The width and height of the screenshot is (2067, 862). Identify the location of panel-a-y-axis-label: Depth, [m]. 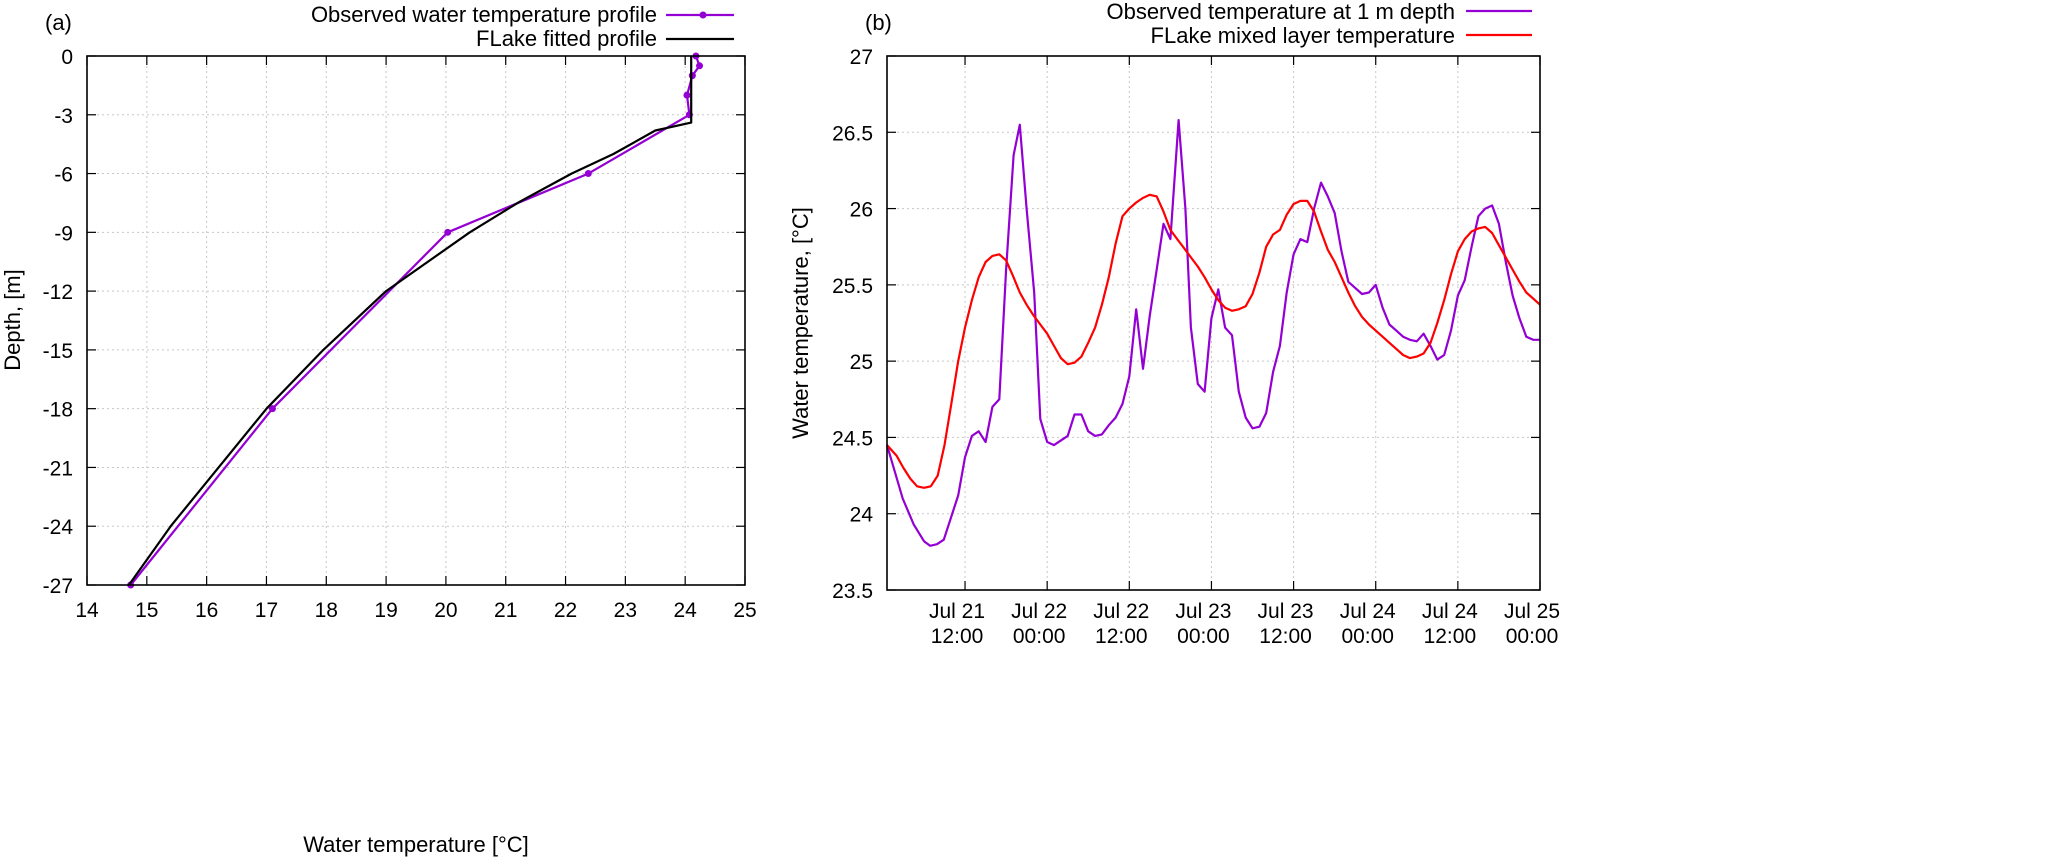
(12, 319).